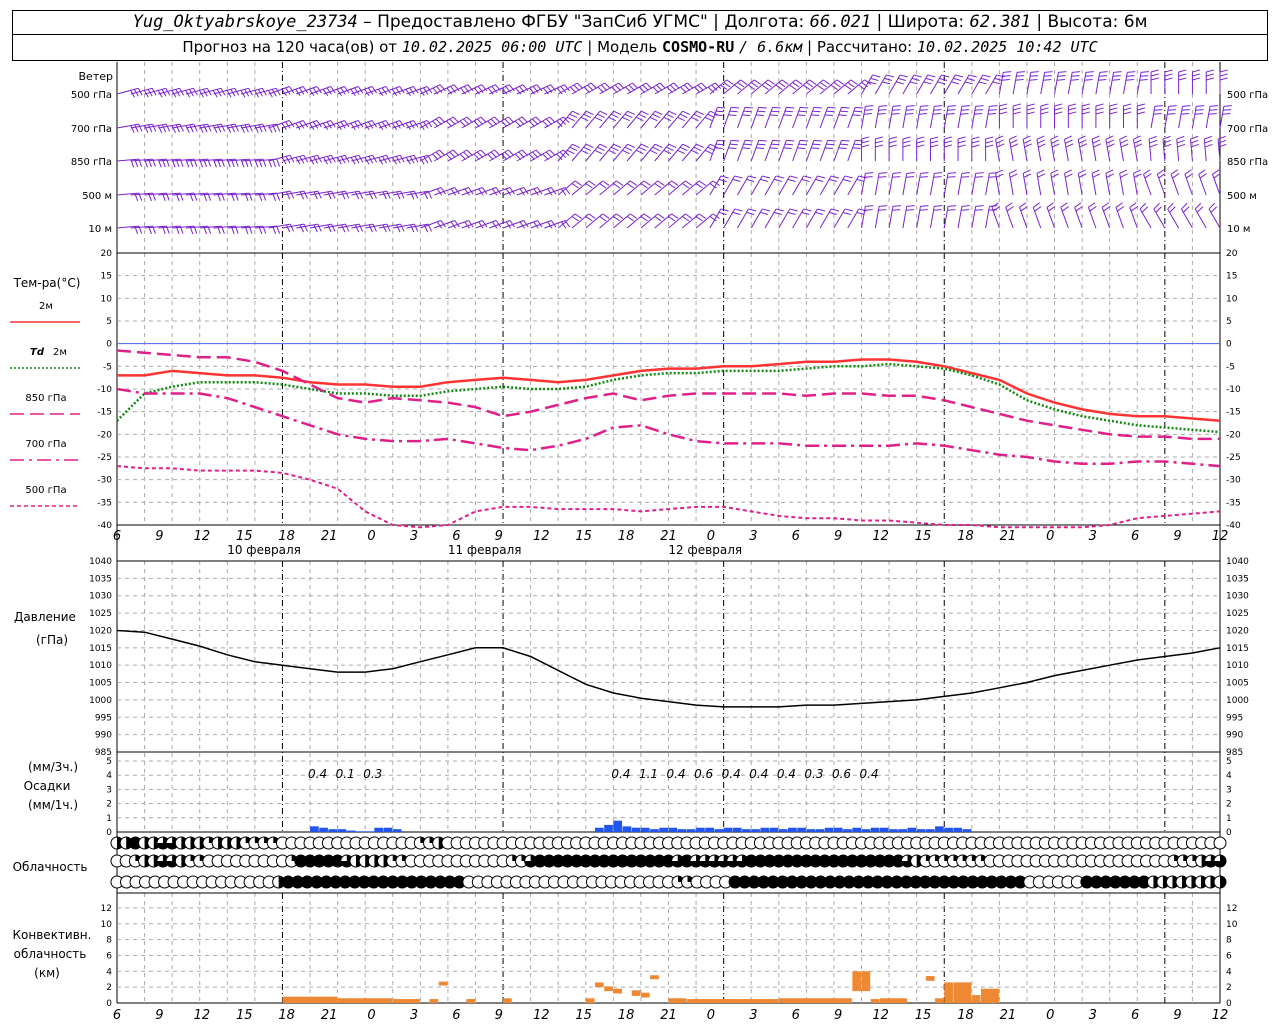 This screenshot has width=1280, height=1024. Describe the element at coordinates (926, 22) in the screenshot. I see `latitude-label: Широта:` at that location.